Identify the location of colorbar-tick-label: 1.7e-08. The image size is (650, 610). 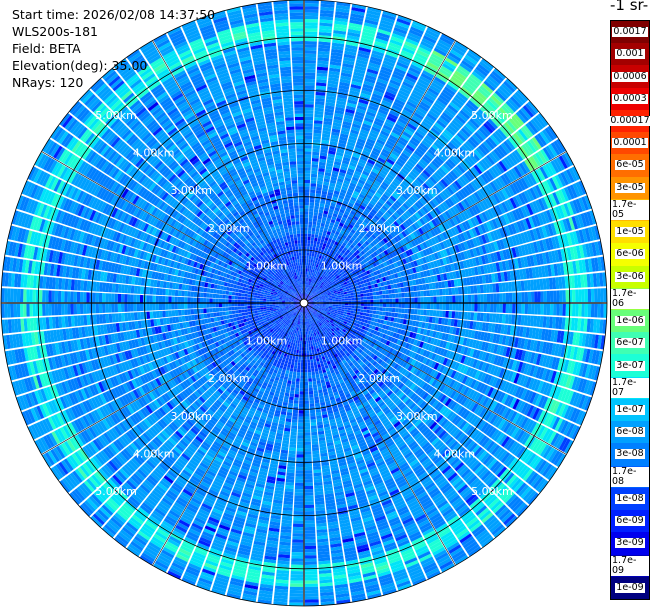
(630, 476).